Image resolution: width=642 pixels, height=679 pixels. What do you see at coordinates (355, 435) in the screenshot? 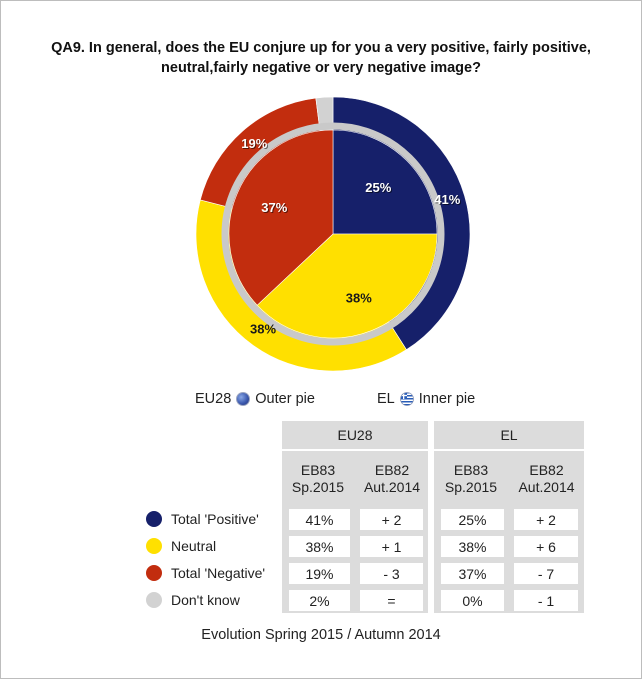
I see `group-header-eu28: EU28` at bounding box center [355, 435].